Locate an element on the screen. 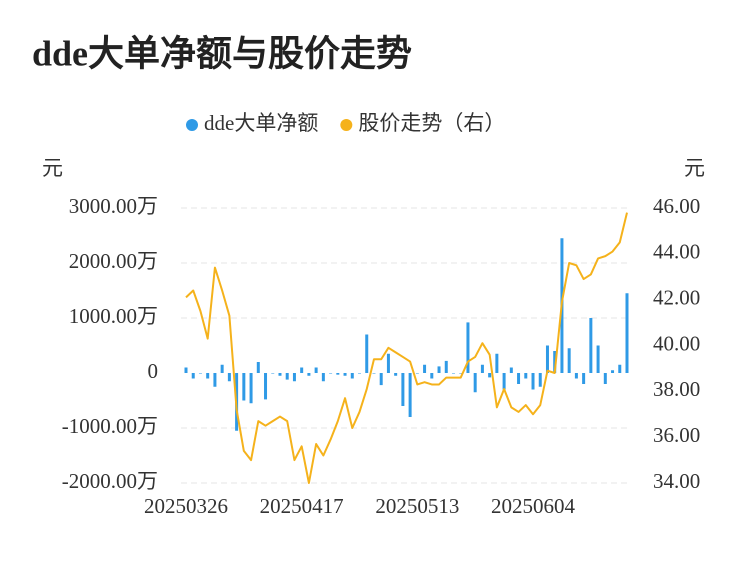 The width and height of the screenshot is (750, 563). y2-tick-label: 42.00 is located at coordinates (676, 297).